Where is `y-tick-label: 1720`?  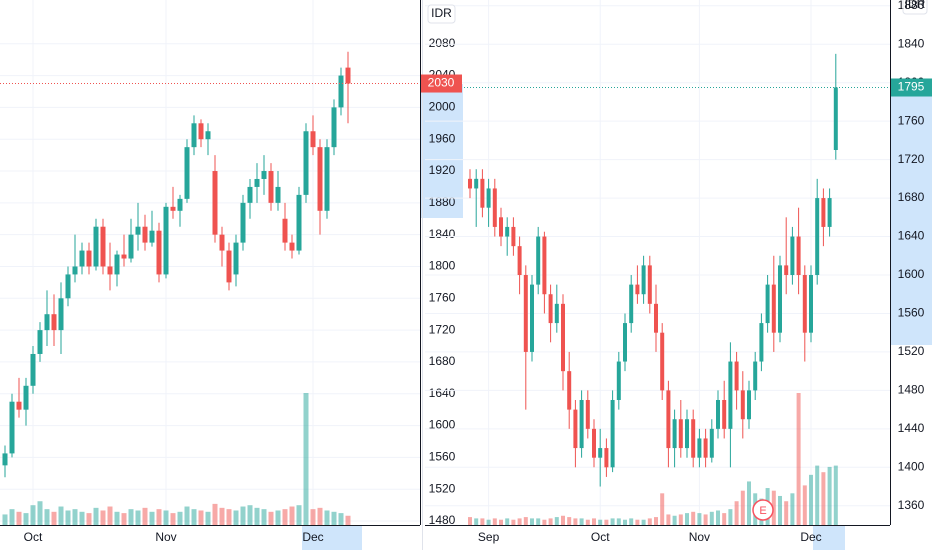
y-tick-label: 1720 is located at coordinates (911, 159).